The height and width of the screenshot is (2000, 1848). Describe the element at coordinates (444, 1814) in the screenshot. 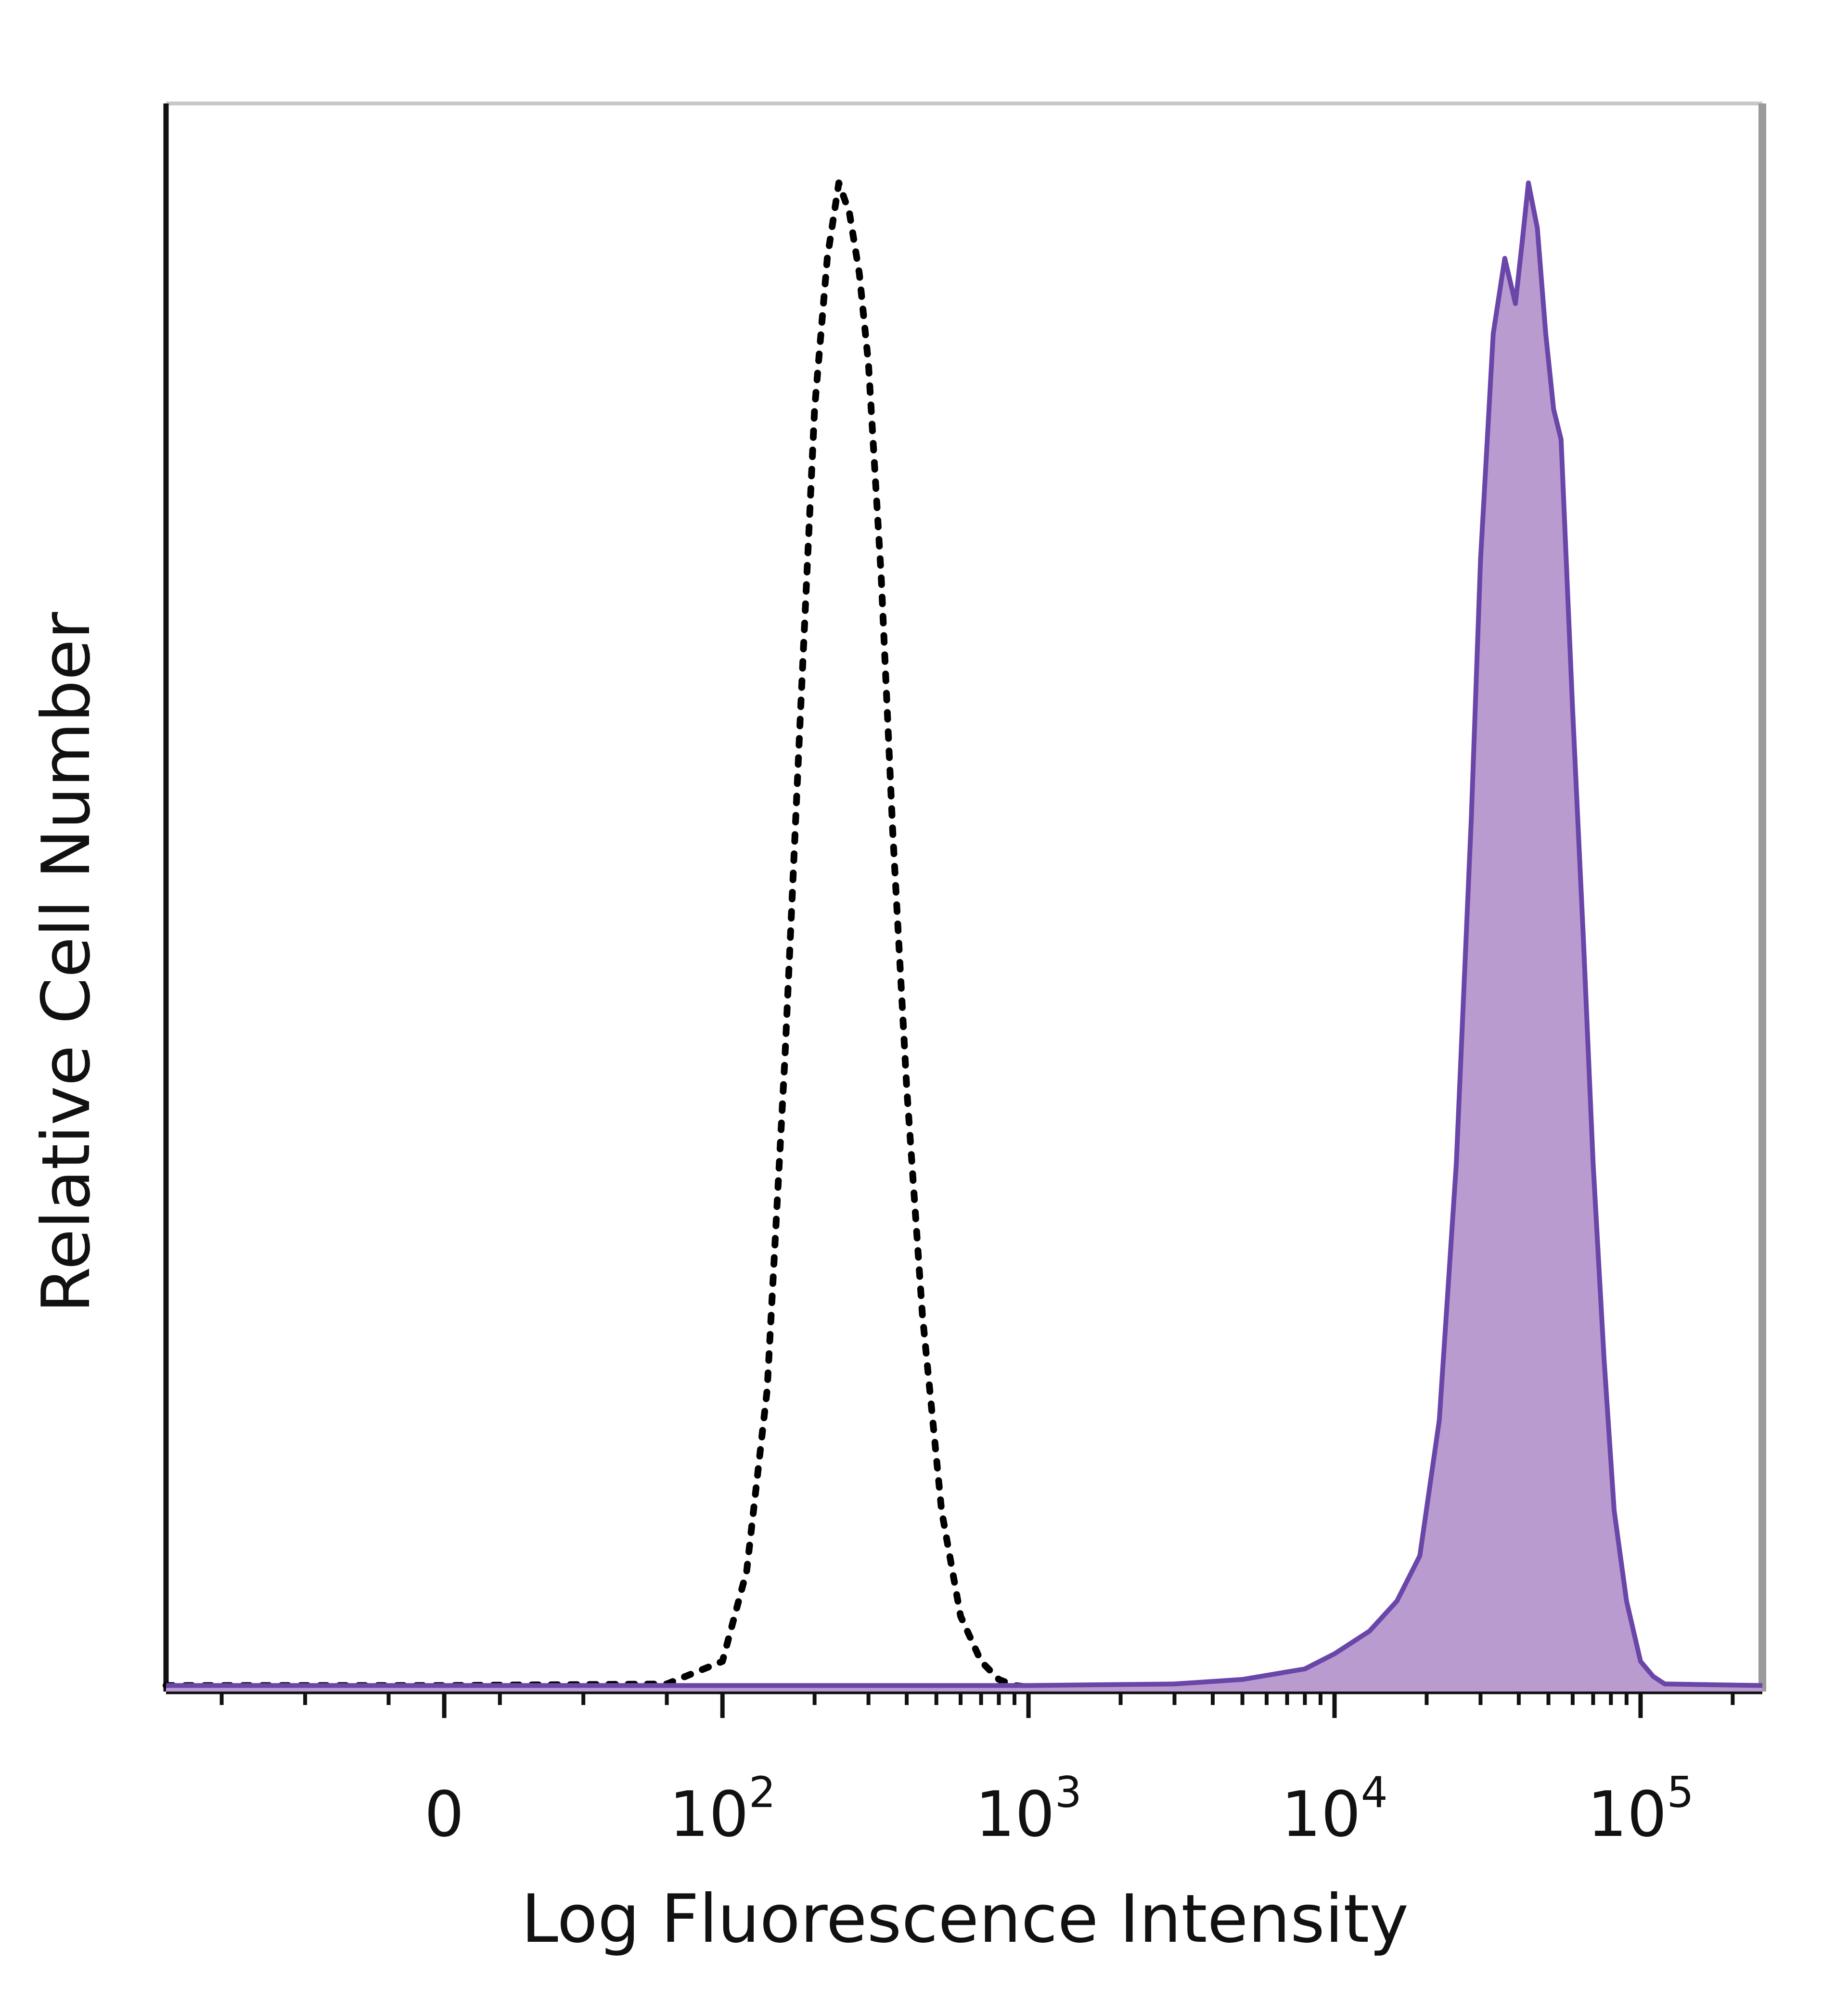

I see `x-tick-label: 0` at that location.